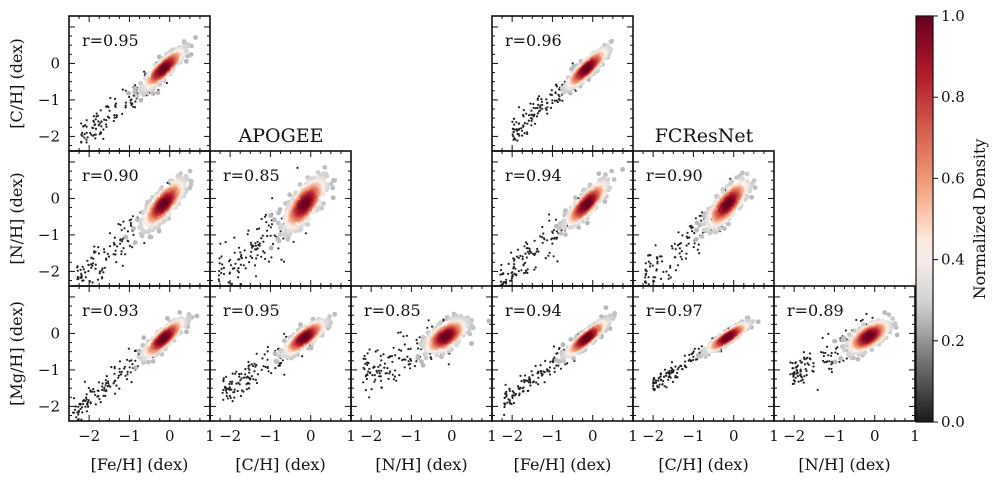  I want to click on panel-apogee-2-2: r=0.85−2 −1 0 1, so click(423, 365).